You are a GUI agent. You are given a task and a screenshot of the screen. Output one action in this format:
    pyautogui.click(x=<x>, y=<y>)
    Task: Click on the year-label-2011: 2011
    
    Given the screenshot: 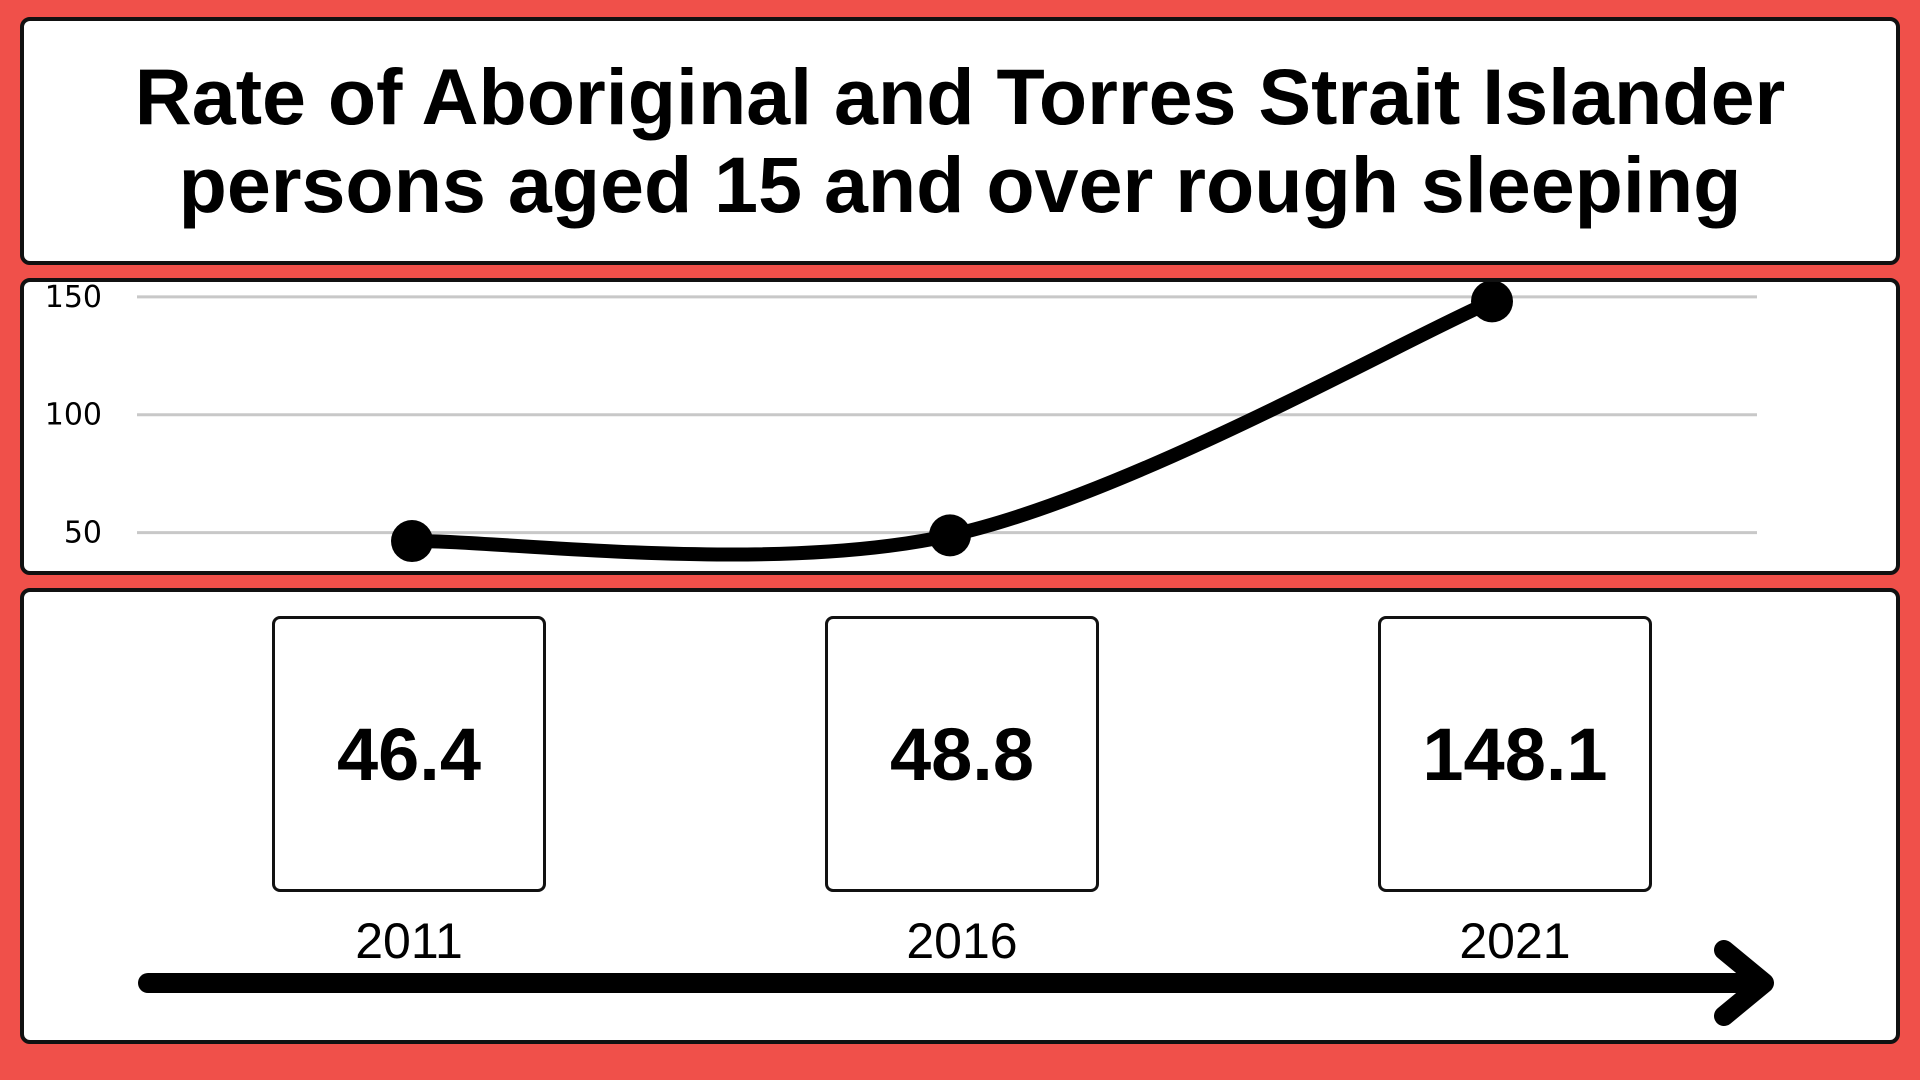 What is the action you would take?
    pyautogui.click(x=409, y=941)
    